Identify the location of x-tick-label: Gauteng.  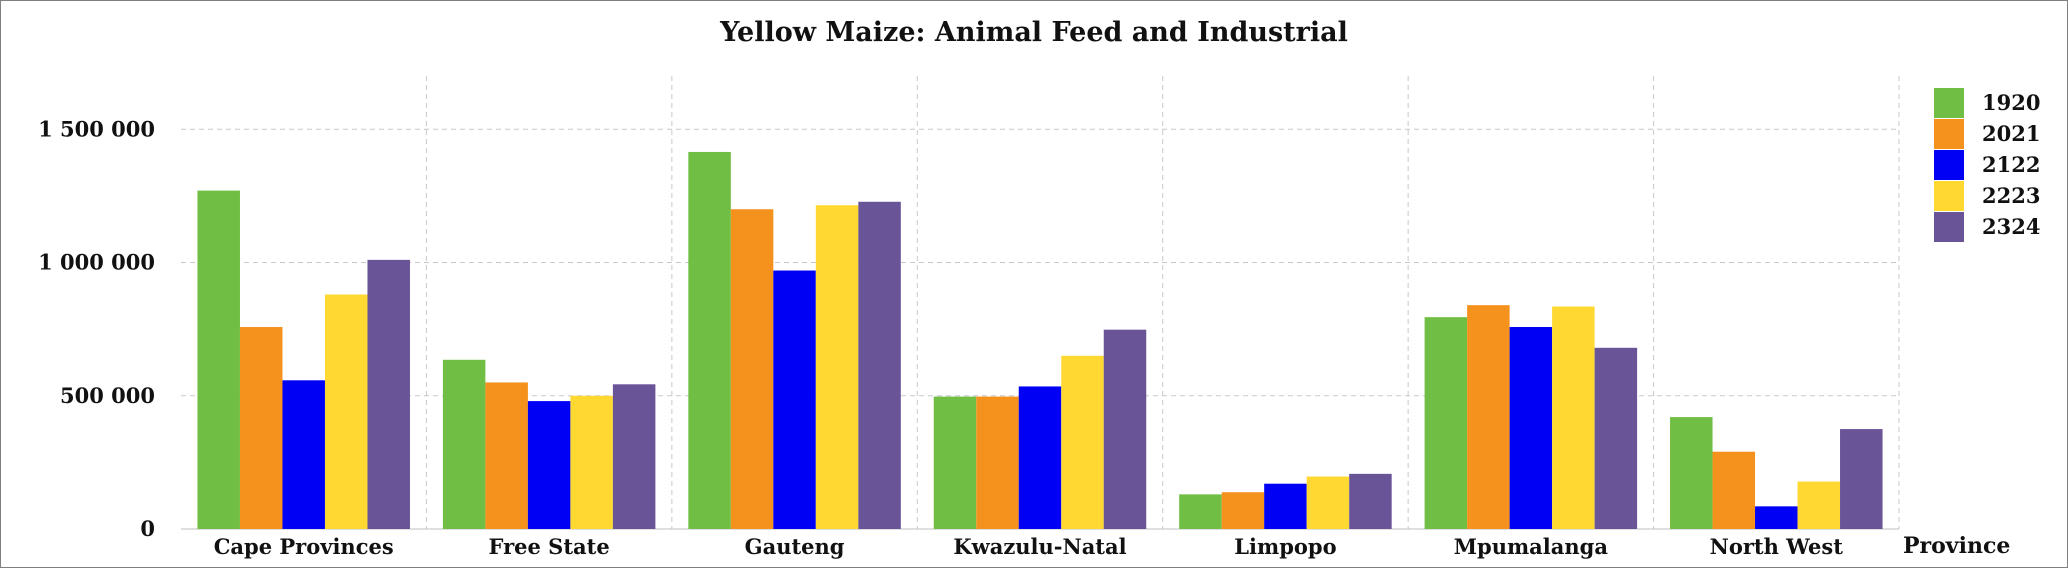
(795, 546).